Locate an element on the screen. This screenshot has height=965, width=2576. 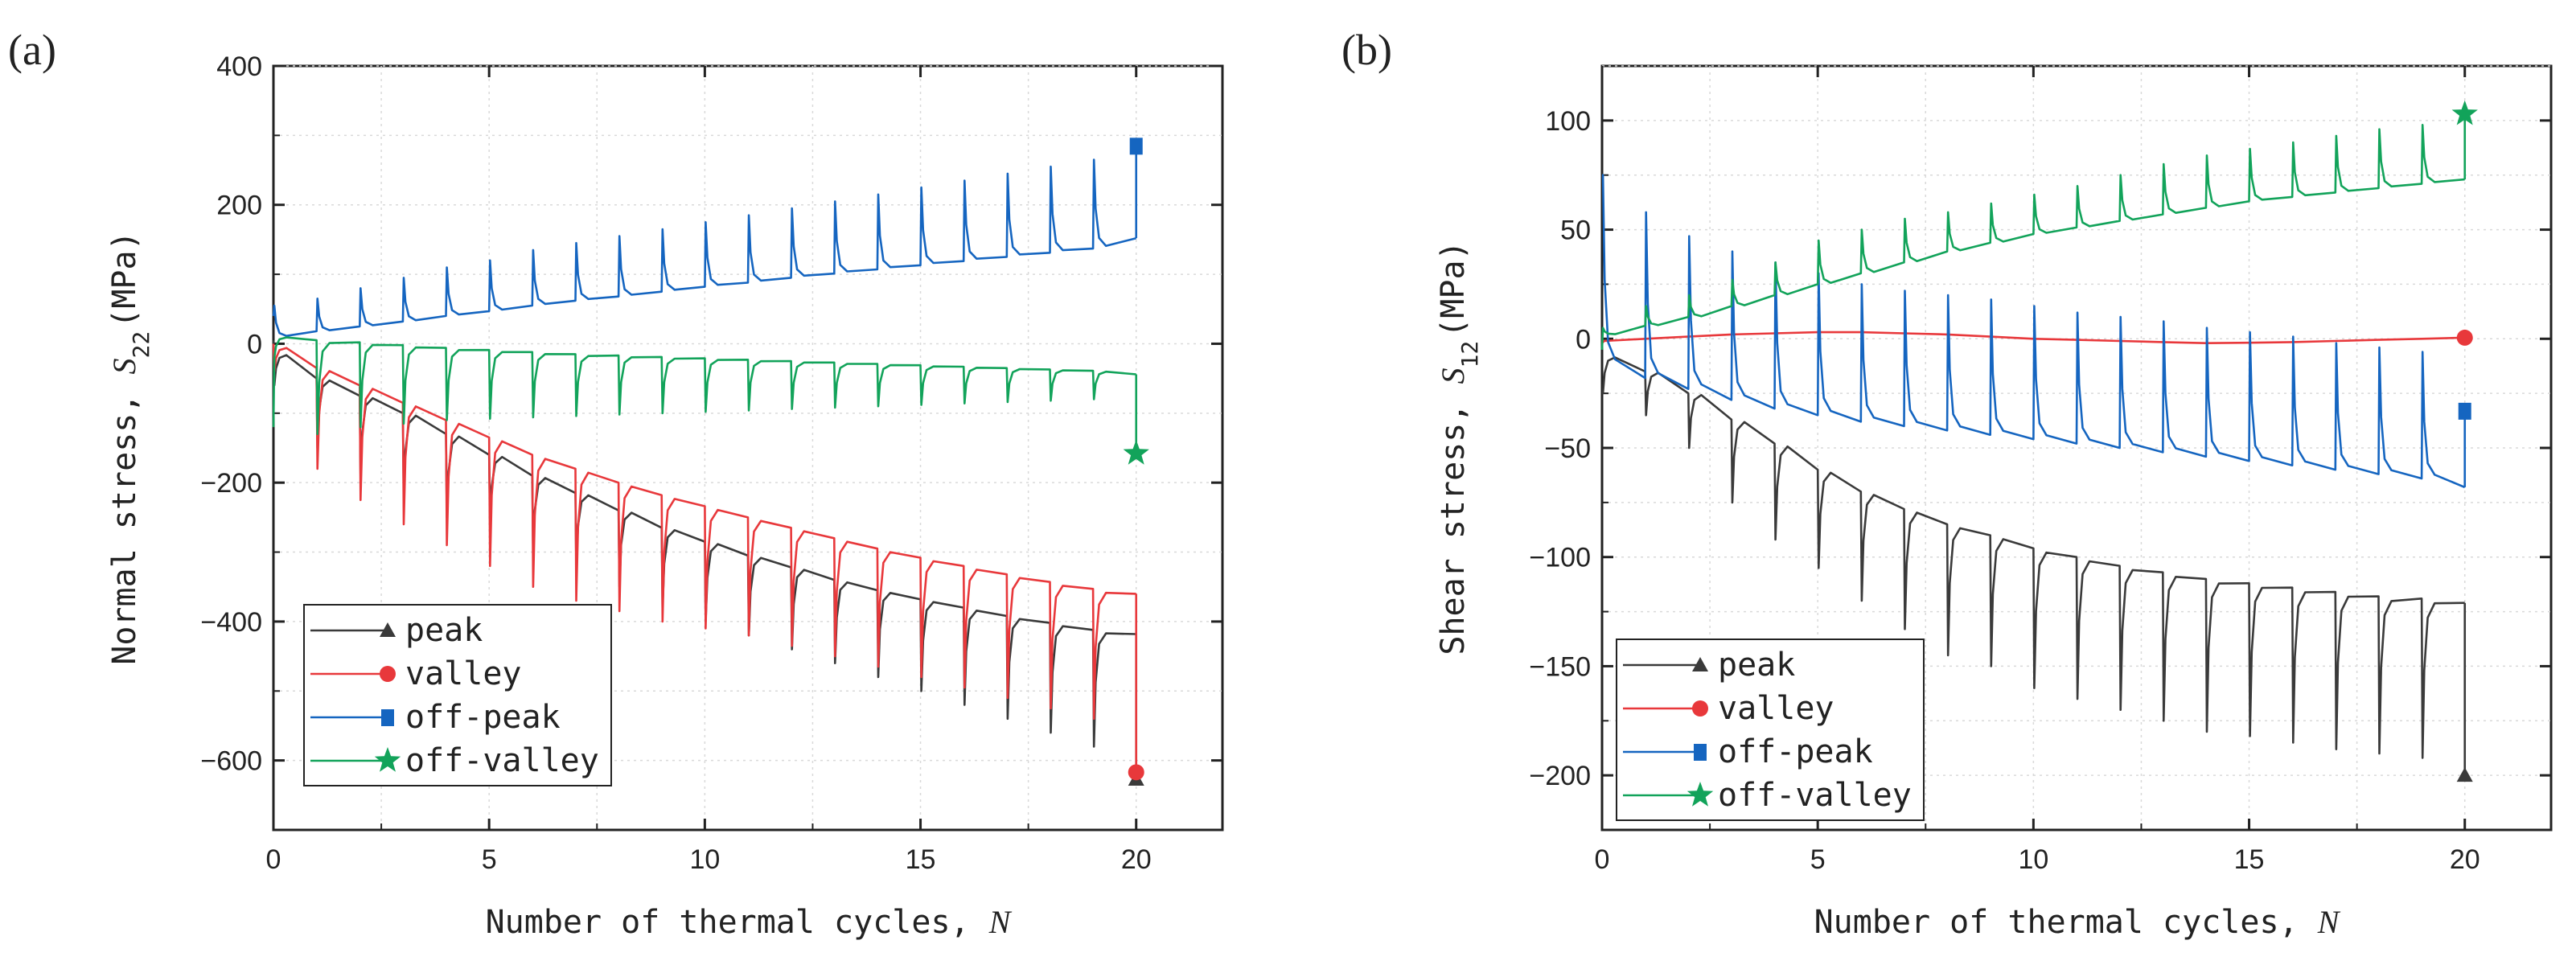
y-tick-label: 50 is located at coordinates (1575, 231).